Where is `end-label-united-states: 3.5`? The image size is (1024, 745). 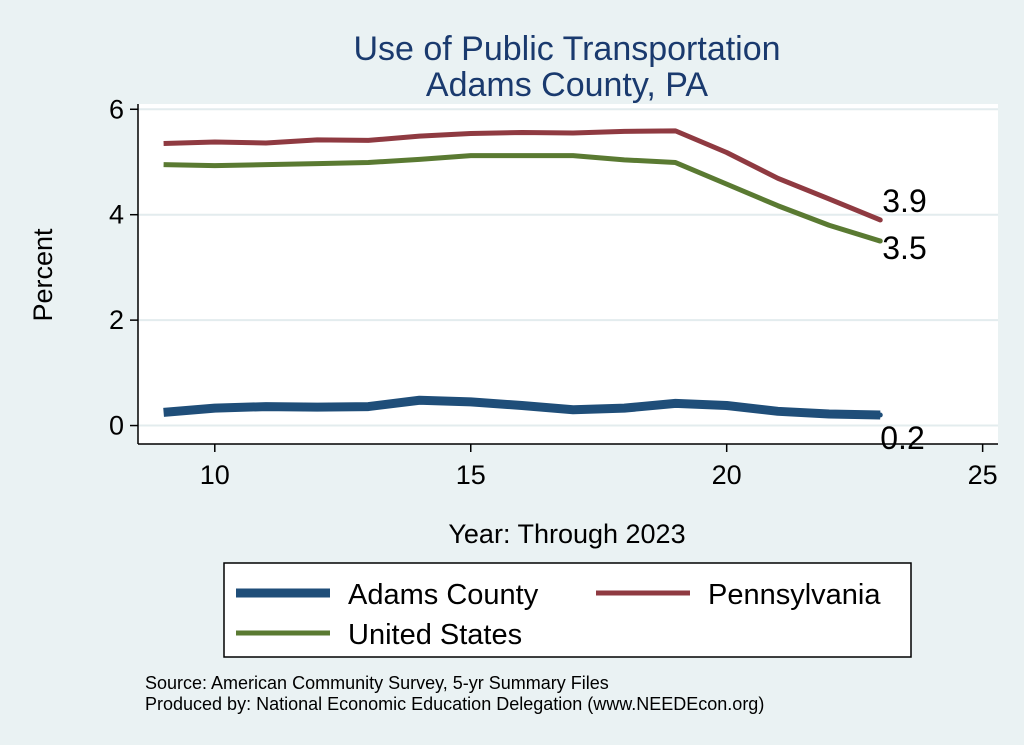
end-label-united-states: 3.5 is located at coordinates (904, 248).